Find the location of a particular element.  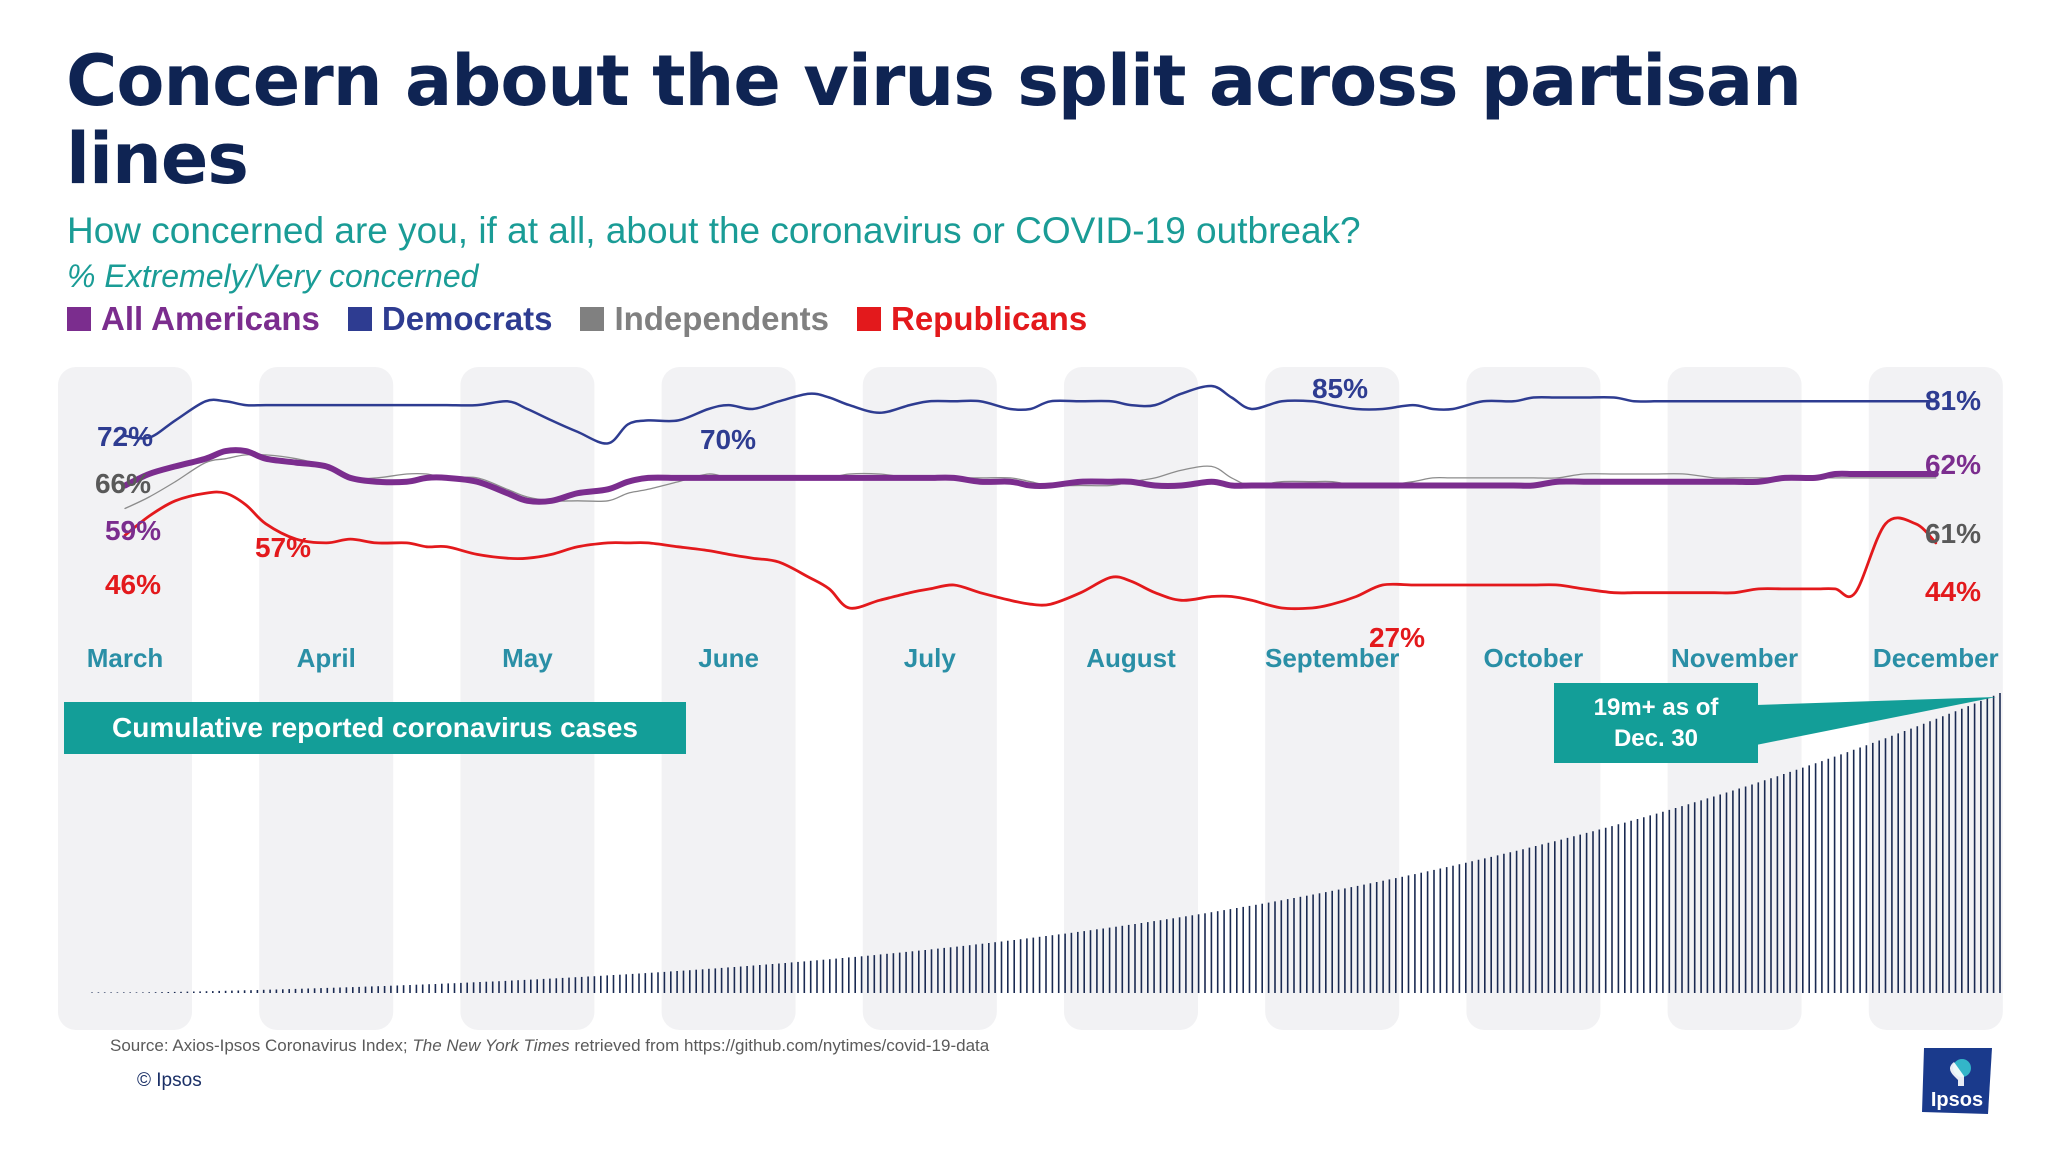

series-line-democrats is located at coordinates (1030, 414).